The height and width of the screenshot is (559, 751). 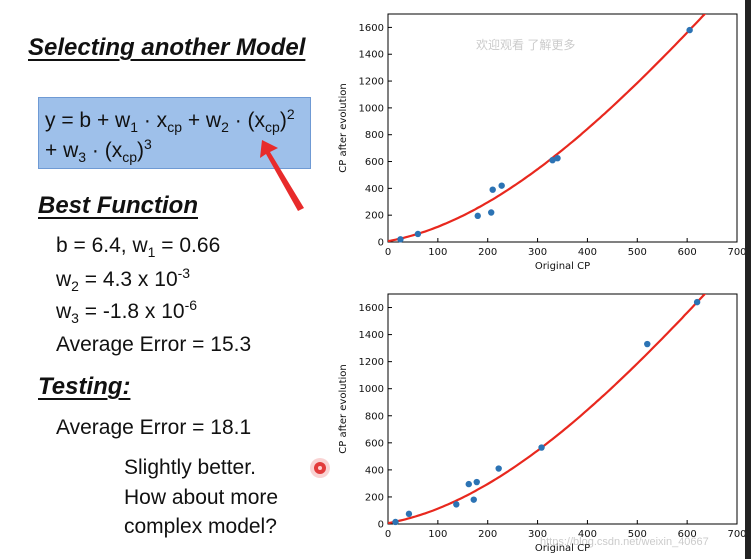 I want to click on formula-line-1: y = b + w1 · xcp + w2 · (xcp)2, so click(x=170, y=120).